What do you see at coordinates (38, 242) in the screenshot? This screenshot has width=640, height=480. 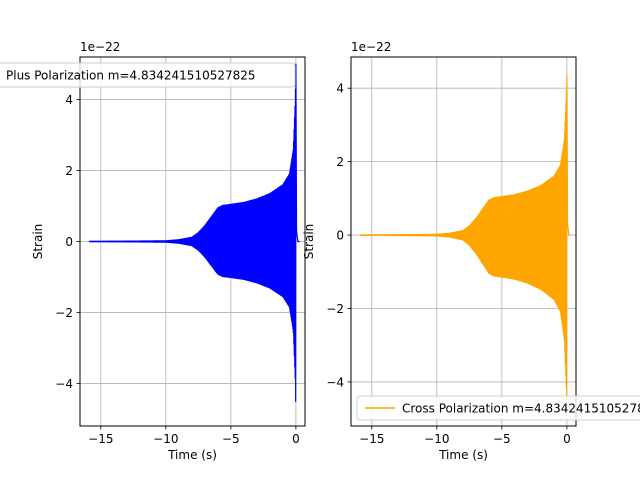 I see `plus-y-axis-label: Strain` at bounding box center [38, 242].